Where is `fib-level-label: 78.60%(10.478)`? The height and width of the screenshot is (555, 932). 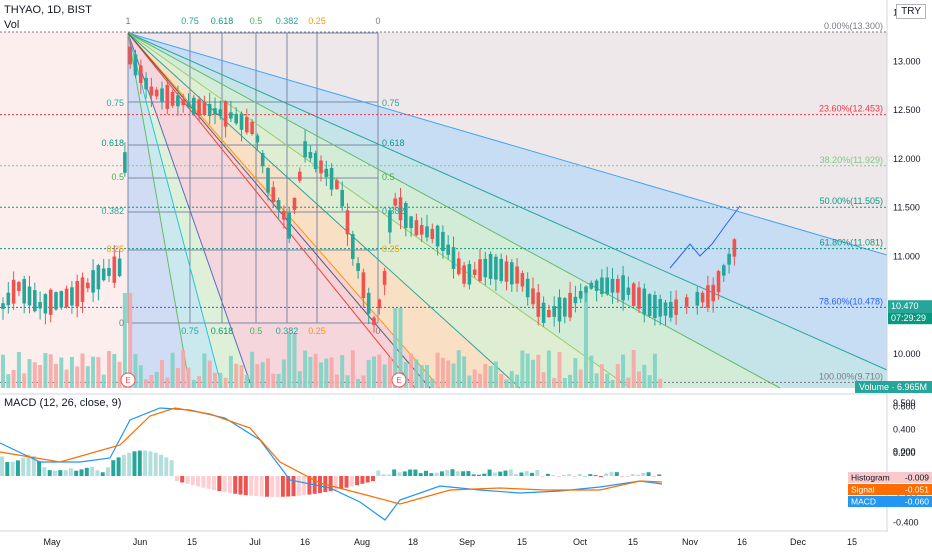
fib-level-label: 78.60%(10.478) is located at coordinates (851, 301).